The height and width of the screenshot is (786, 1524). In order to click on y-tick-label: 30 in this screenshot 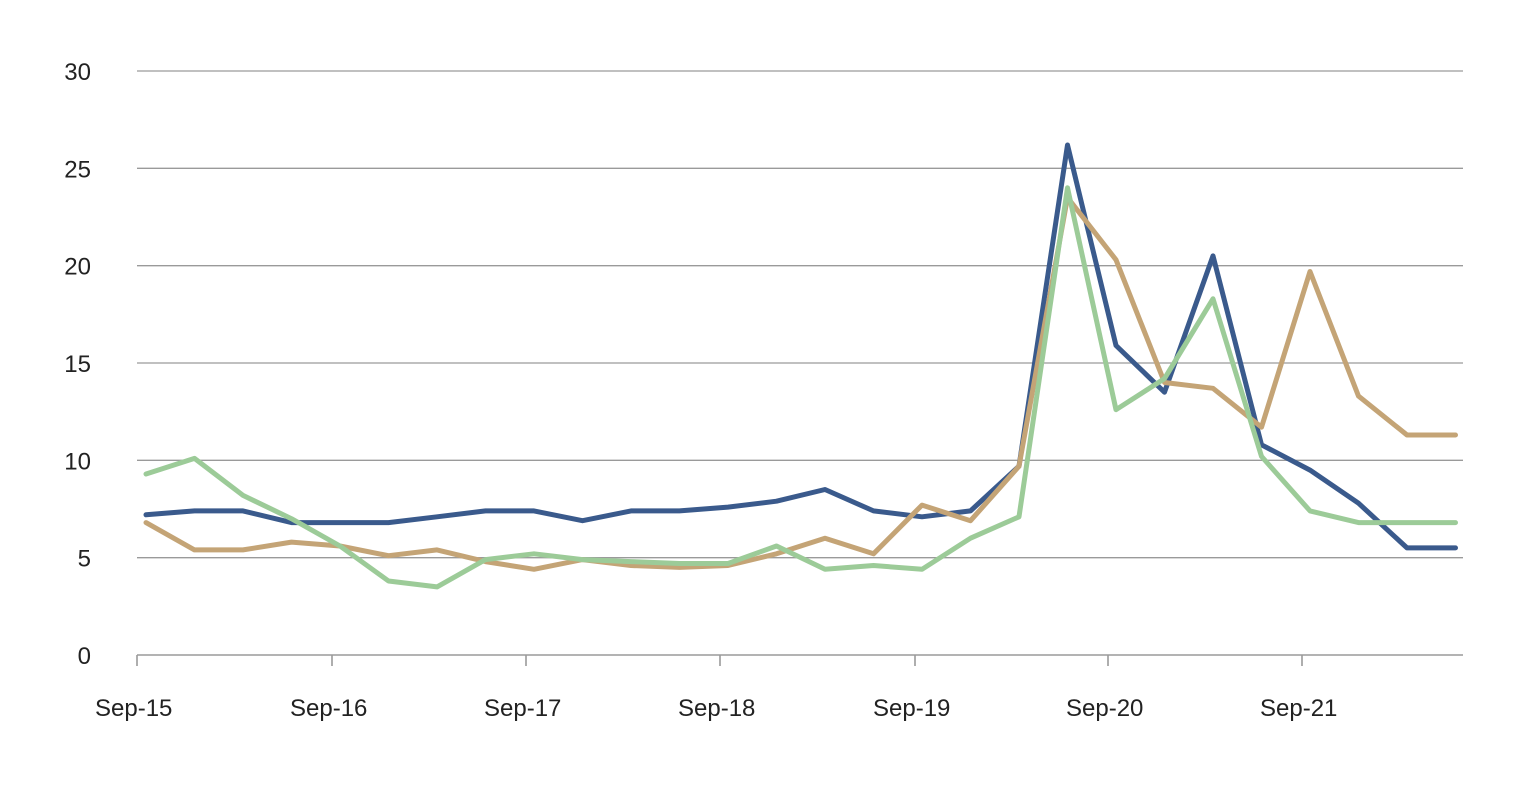, I will do `click(77, 72)`.